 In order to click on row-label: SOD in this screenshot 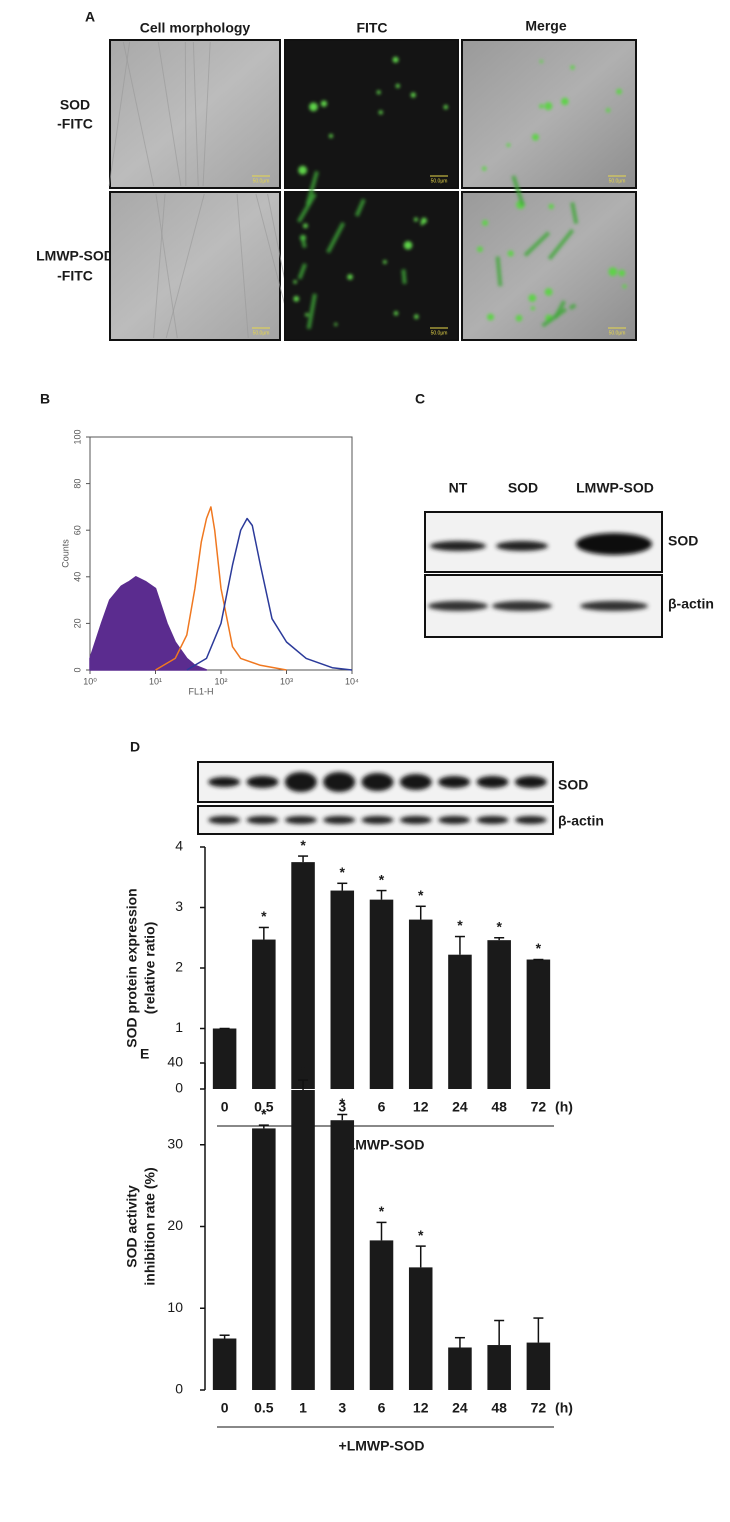, I will do `click(75, 105)`.